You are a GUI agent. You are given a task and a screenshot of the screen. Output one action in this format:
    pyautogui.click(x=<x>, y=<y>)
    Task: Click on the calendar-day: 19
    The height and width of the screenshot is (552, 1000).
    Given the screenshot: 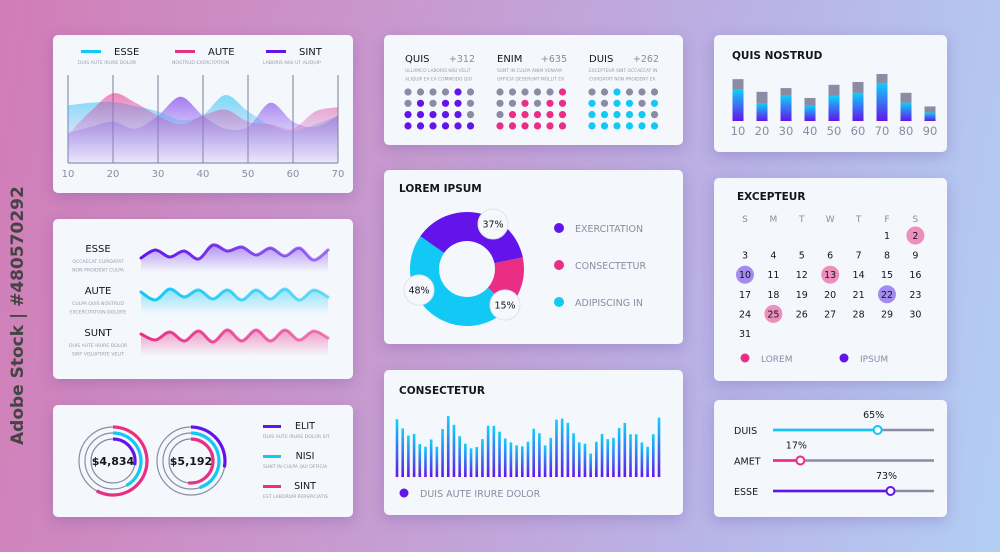 What is the action you would take?
    pyautogui.click(x=802, y=295)
    